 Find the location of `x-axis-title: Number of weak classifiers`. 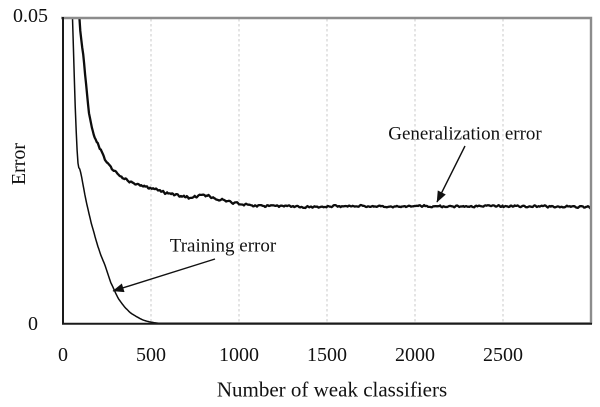

x-axis-title: Number of weak classifiers is located at coordinates (332, 389).